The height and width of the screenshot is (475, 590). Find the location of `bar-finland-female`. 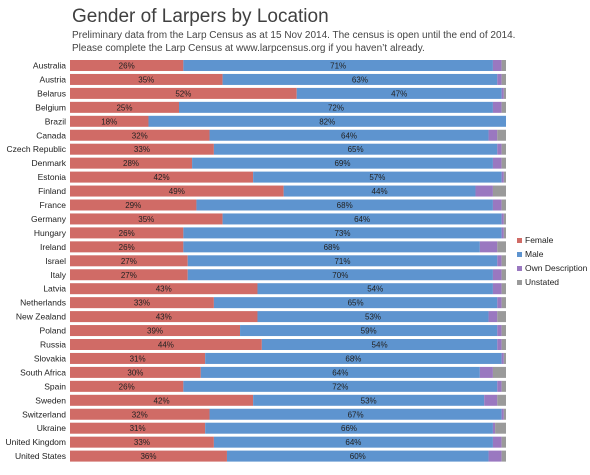

bar-finland-female is located at coordinates (177, 191).